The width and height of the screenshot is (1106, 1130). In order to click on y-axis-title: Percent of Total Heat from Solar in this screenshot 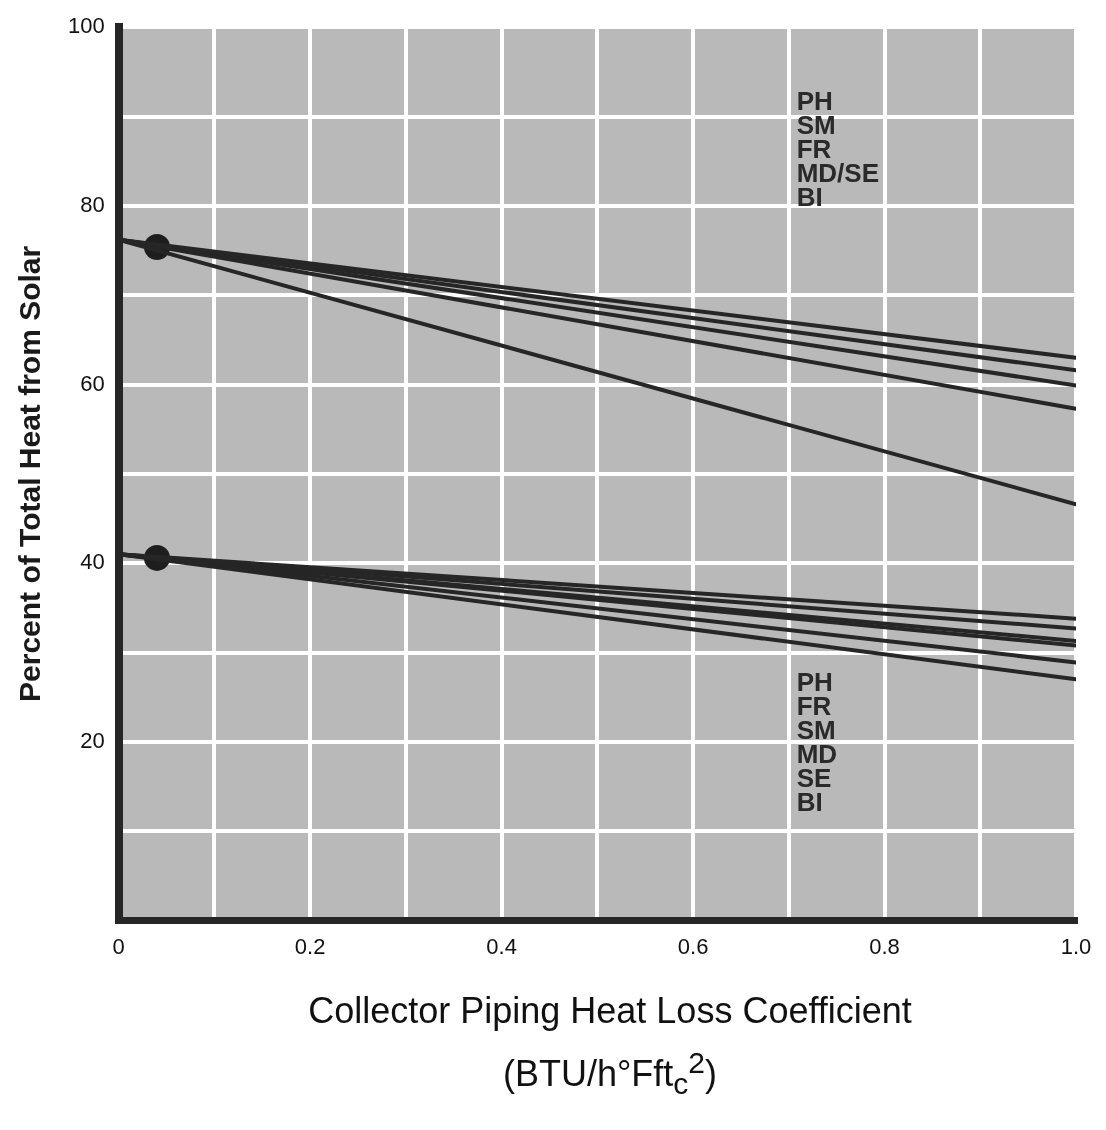, I will do `click(30, 473)`.